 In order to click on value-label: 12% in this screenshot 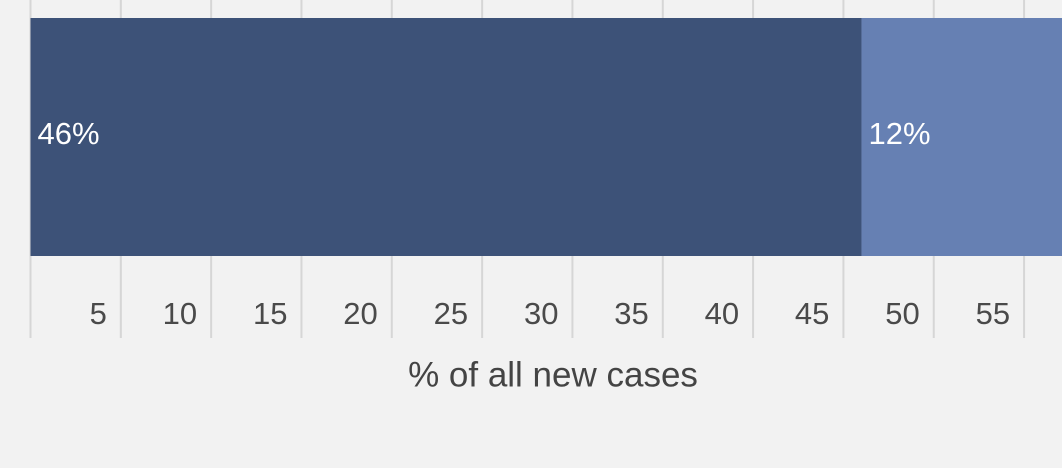, I will do `click(899, 133)`.